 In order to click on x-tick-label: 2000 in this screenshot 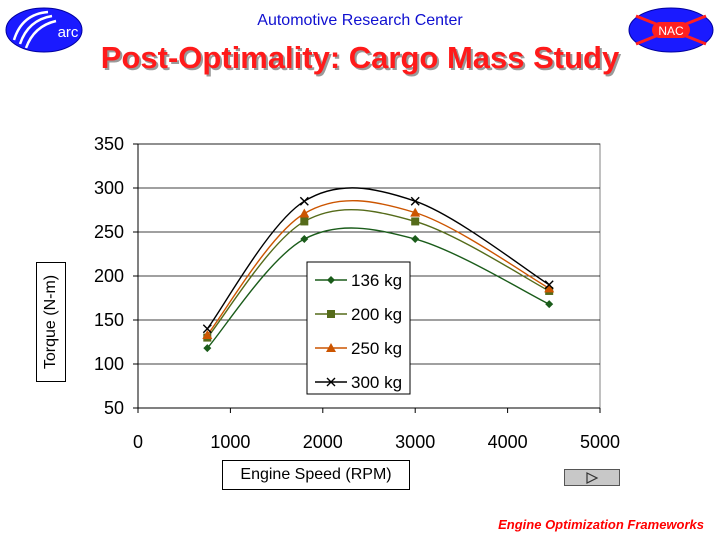, I will do `click(323, 442)`.